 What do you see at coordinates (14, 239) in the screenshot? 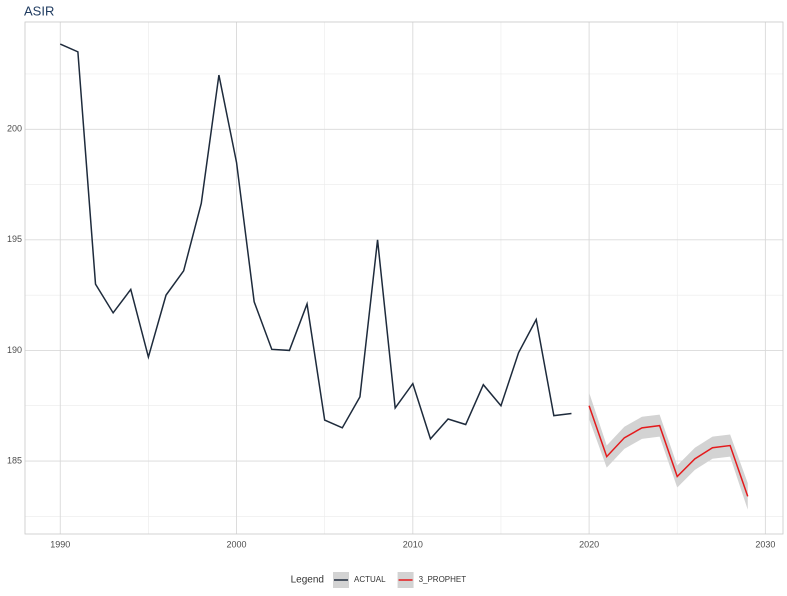
I see `y-tick-label: 195` at bounding box center [14, 239].